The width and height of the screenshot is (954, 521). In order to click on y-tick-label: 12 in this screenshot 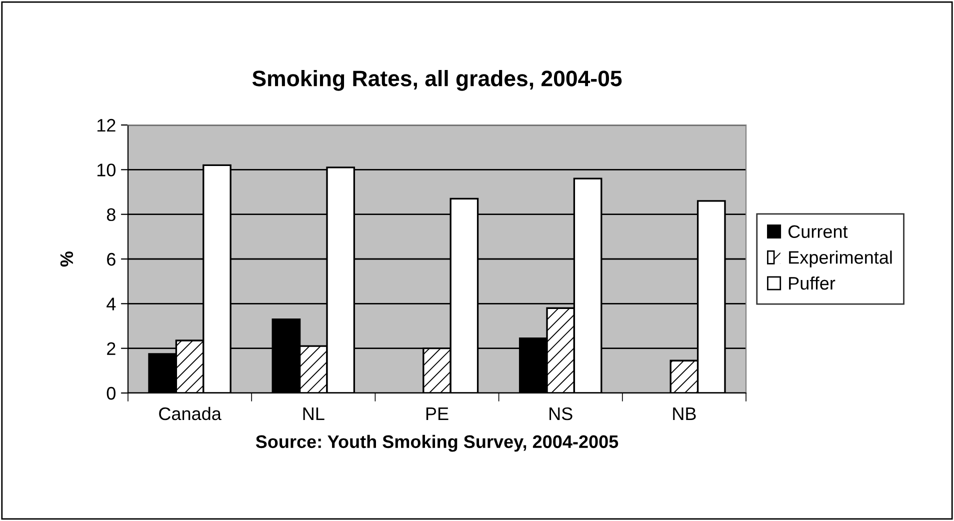, I will do `click(106, 125)`.